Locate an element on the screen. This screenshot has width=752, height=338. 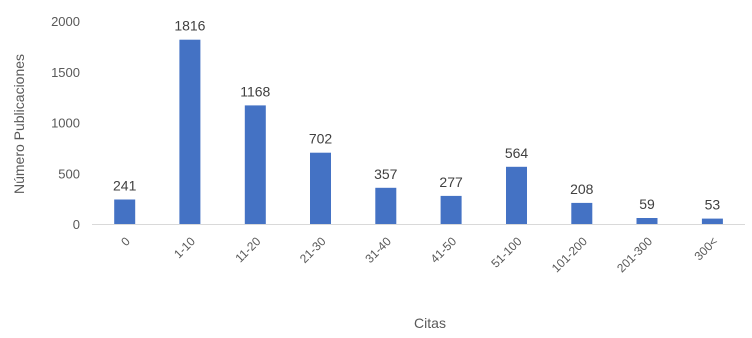
x-tick-label: 1-10 is located at coordinates (184, 247).